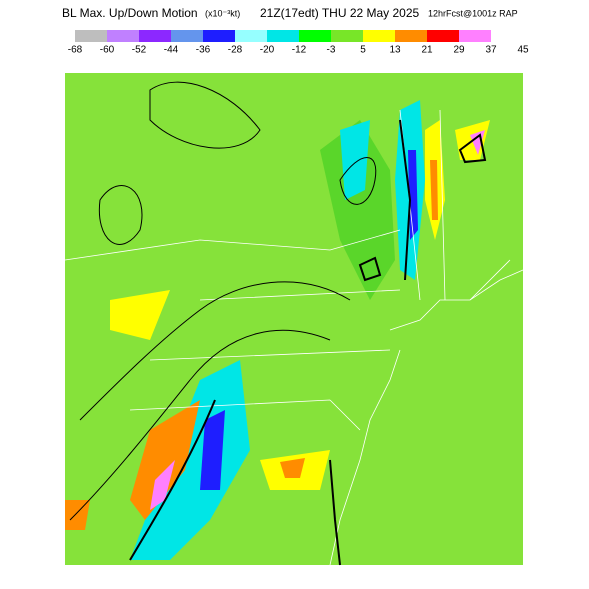 Image resolution: width=589 pixels, height=589 pixels. What do you see at coordinates (203, 50) in the screenshot?
I see `legend-label: -36` at bounding box center [203, 50].